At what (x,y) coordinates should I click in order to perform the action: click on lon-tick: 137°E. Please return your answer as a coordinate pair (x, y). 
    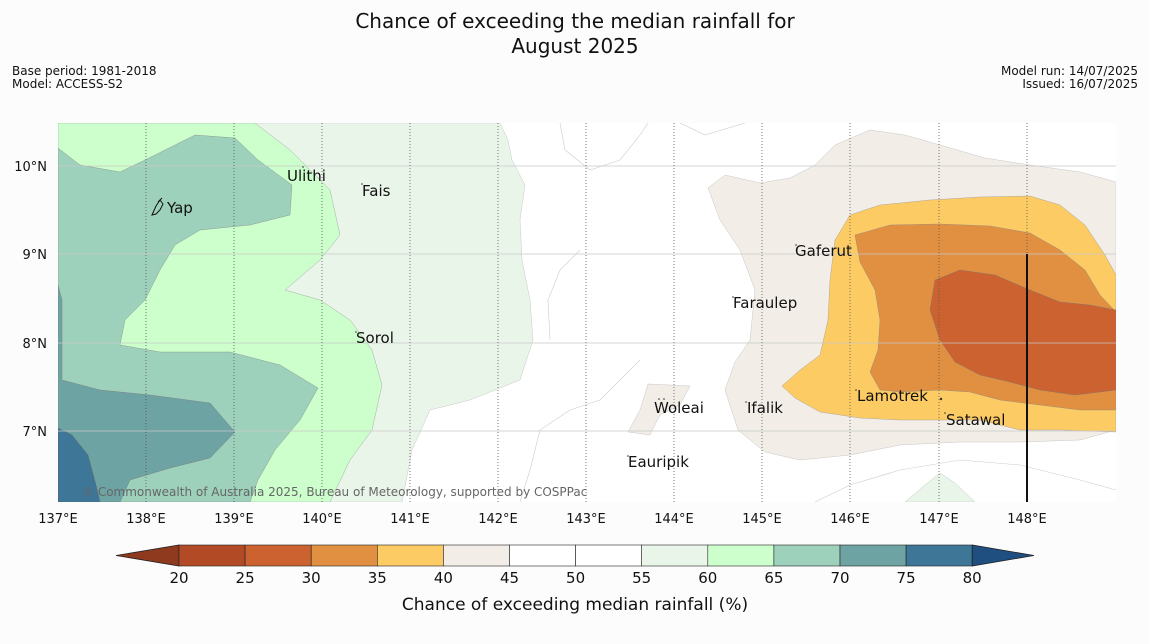
    Looking at the image, I should click on (58, 519).